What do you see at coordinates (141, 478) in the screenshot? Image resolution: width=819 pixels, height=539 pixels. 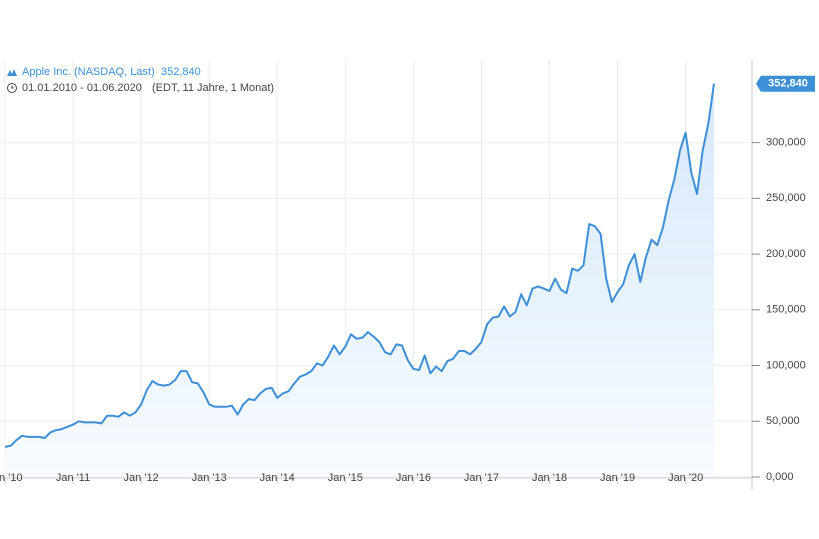 I see `x-tick-label: Jan '12` at bounding box center [141, 478].